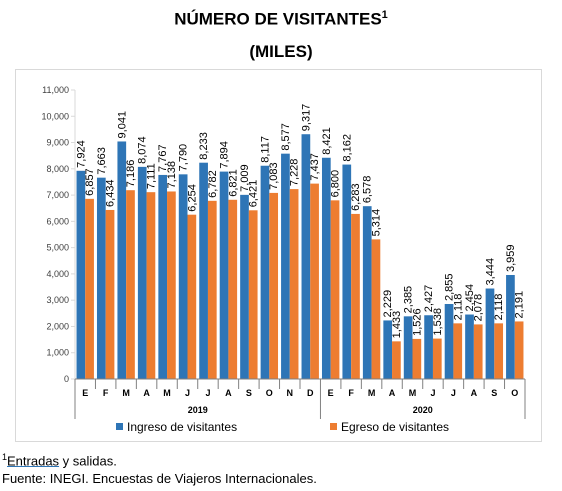 The height and width of the screenshot is (491, 562). Describe the element at coordinates (5, 457) in the screenshot. I see `footnote-marker: 1` at that location.